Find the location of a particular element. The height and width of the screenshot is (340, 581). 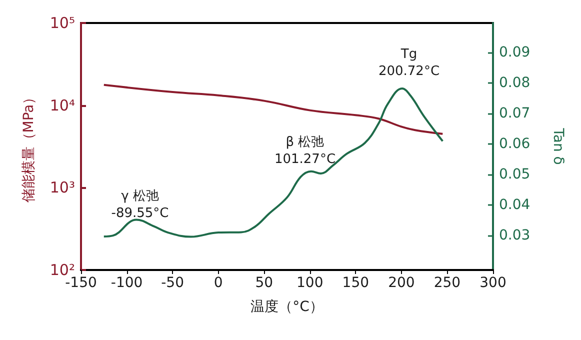

y-tick-label: 10⁵ is located at coordinates (62, 23).